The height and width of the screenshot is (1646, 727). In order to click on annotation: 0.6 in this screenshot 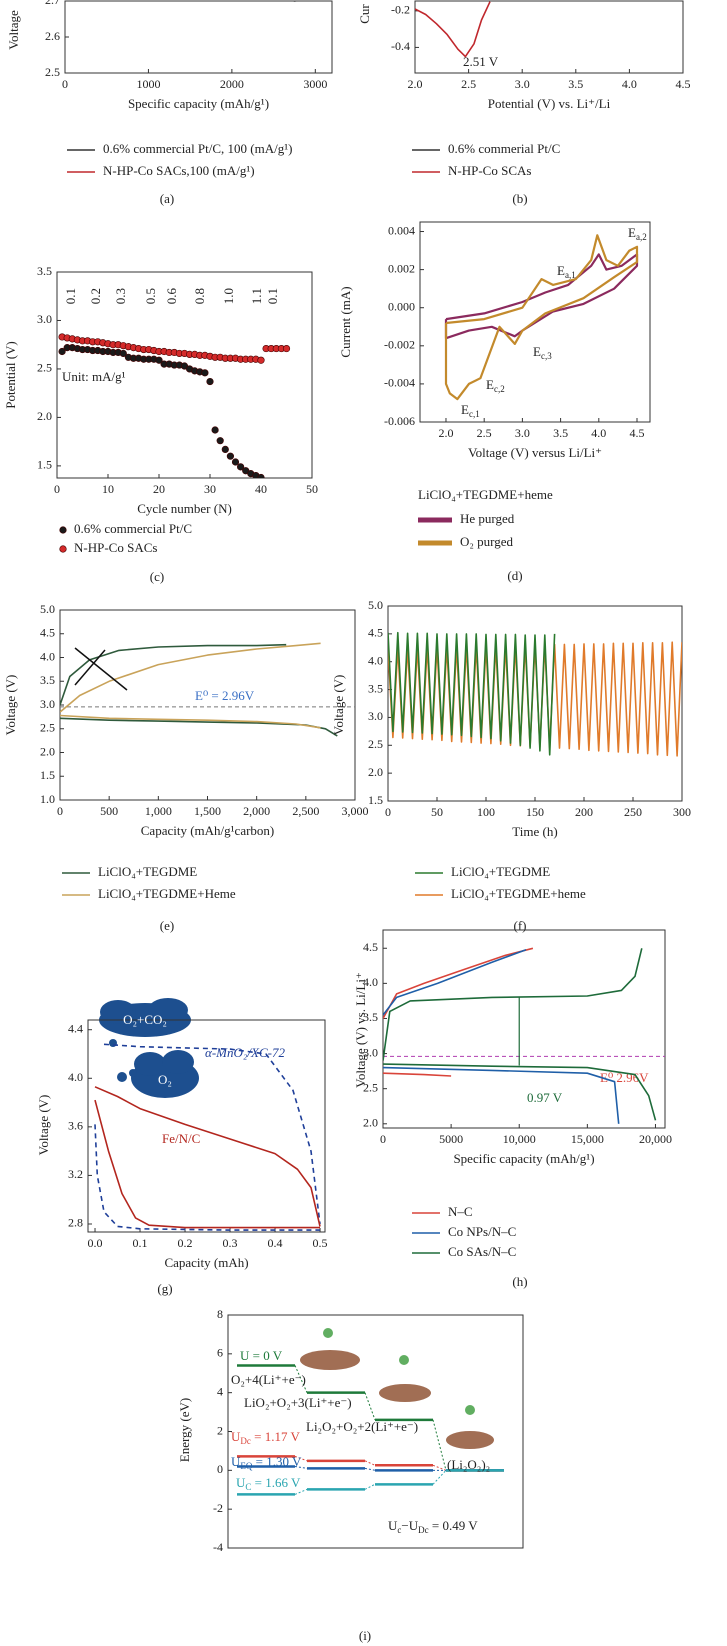, I will do `click(171, 296)`.